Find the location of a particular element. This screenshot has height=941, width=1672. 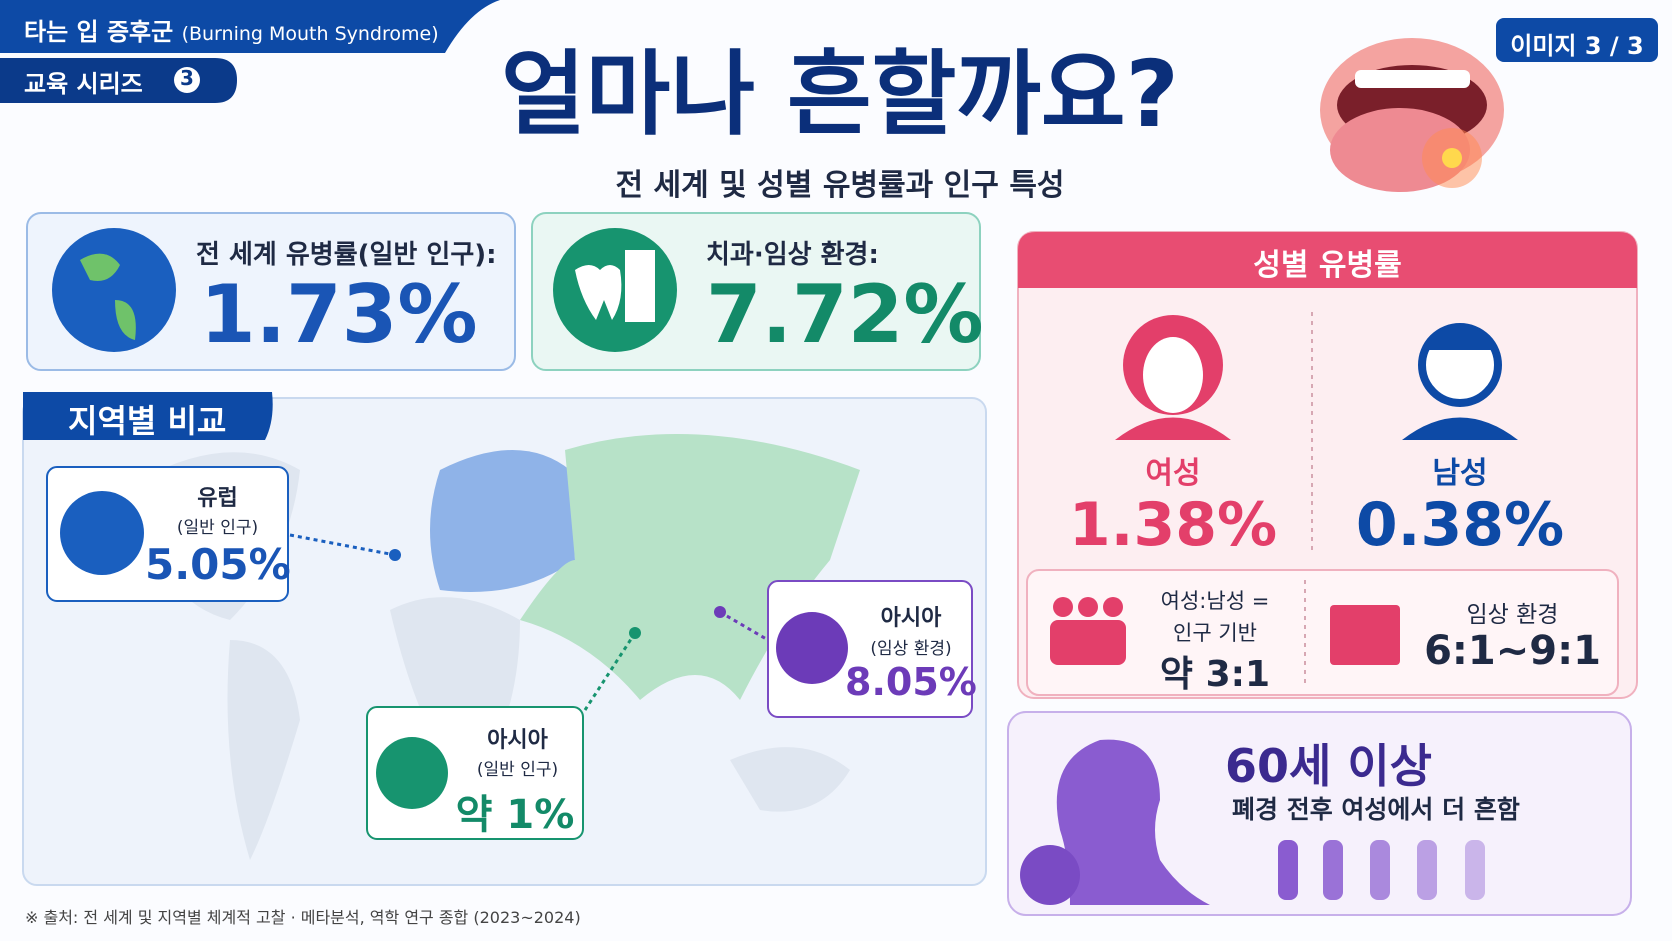

page-badge: 이미지 3 / 3 is located at coordinates (1577, 46).